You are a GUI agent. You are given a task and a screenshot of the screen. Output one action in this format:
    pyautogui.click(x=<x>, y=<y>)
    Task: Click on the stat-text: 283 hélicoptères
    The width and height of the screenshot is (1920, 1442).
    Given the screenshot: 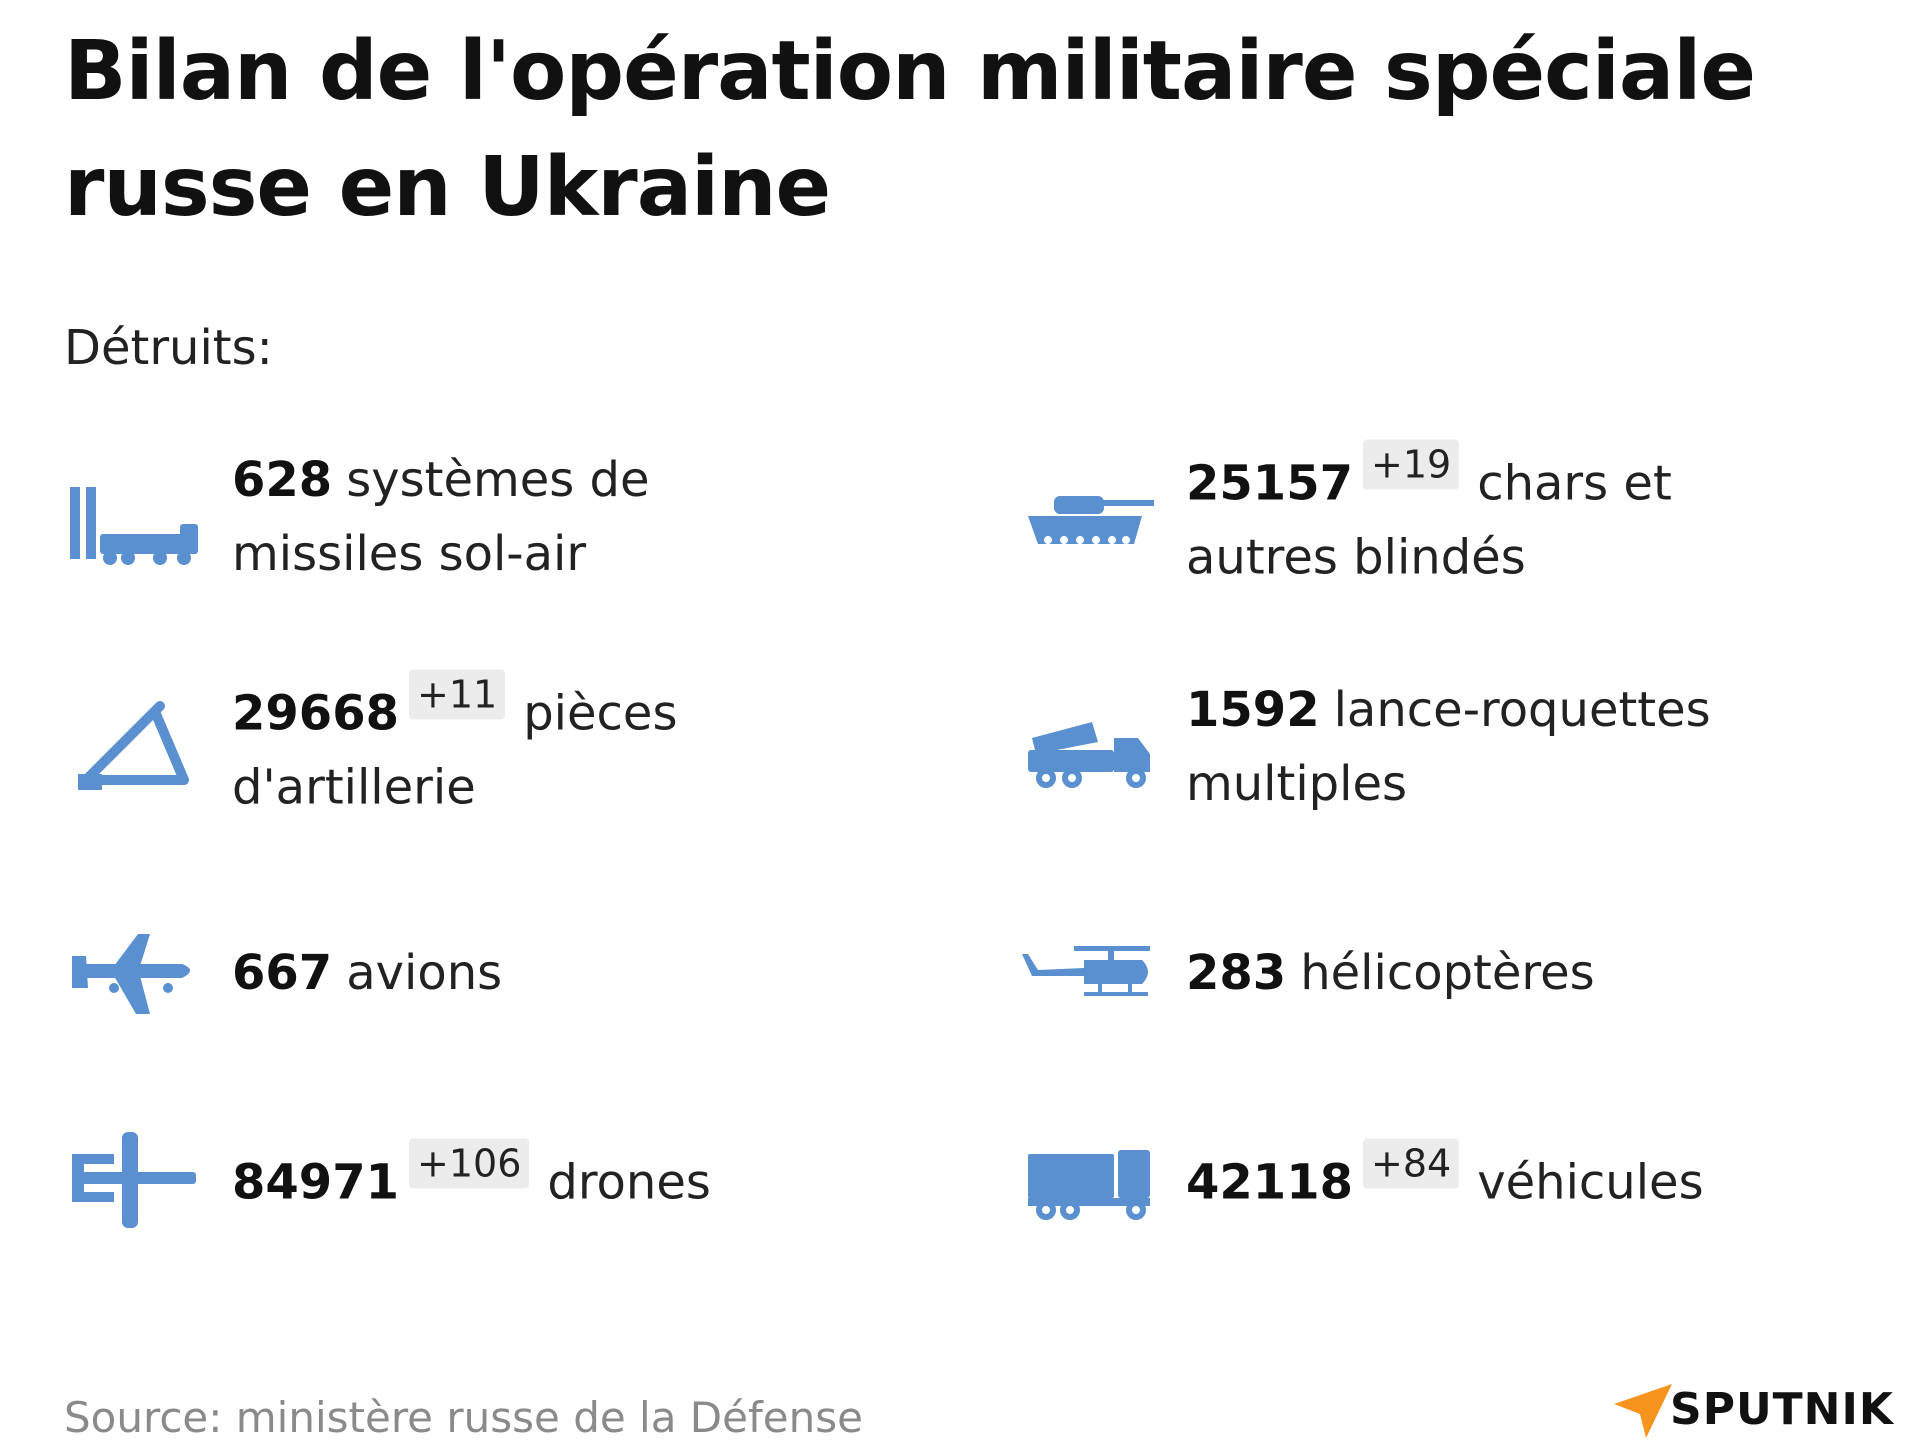 What is the action you would take?
    pyautogui.click(x=1486, y=973)
    